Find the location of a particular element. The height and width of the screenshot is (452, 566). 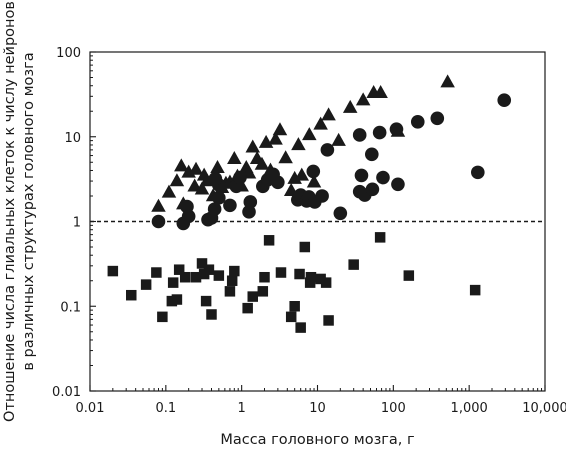

x-tick-label: 100 is located at coordinates (393, 408).